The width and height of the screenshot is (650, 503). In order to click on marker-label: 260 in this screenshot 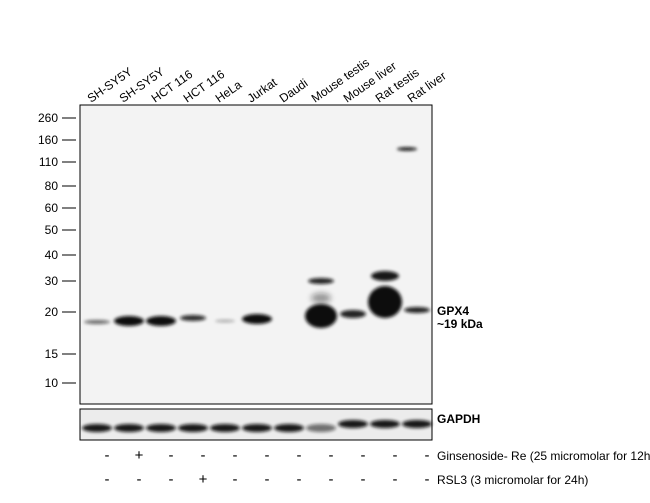, I will do `click(48, 118)`.